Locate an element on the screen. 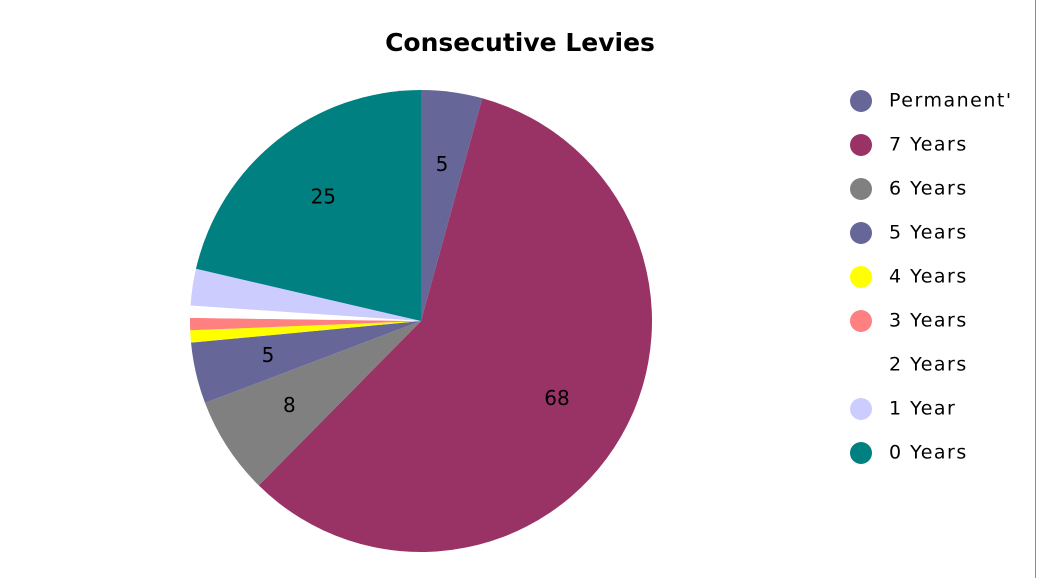 The width and height of the screenshot is (1042, 578). legend-marker-1-year is located at coordinates (861, 409).